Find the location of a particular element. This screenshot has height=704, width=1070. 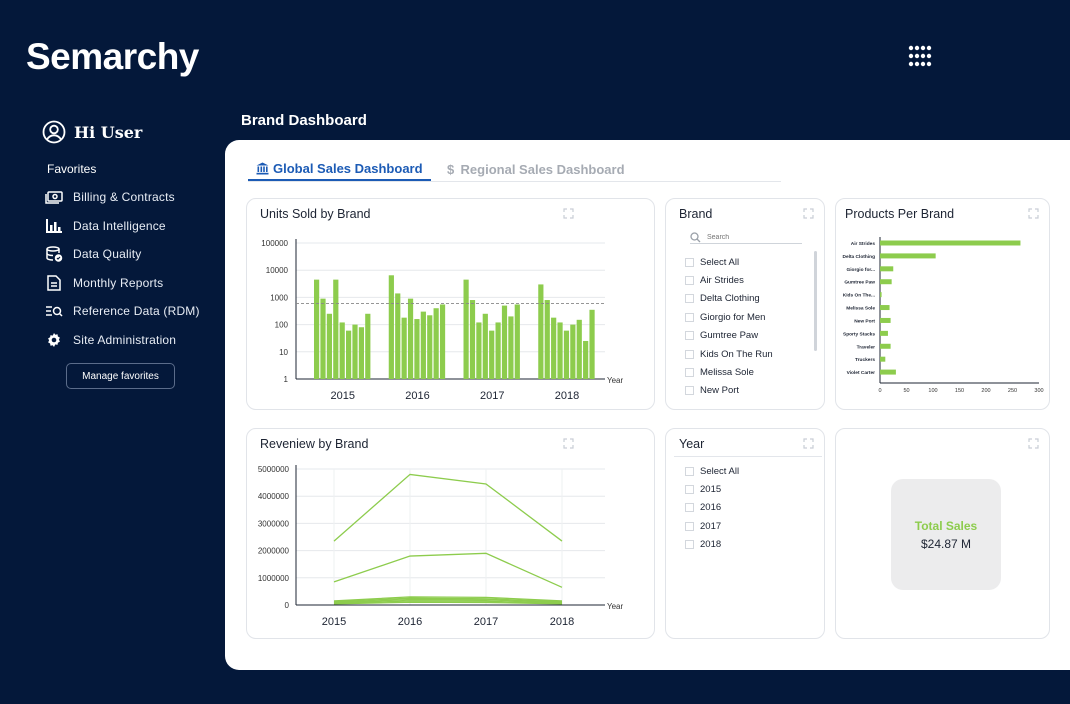

y-tick-label: 1000 is located at coordinates (279, 297).